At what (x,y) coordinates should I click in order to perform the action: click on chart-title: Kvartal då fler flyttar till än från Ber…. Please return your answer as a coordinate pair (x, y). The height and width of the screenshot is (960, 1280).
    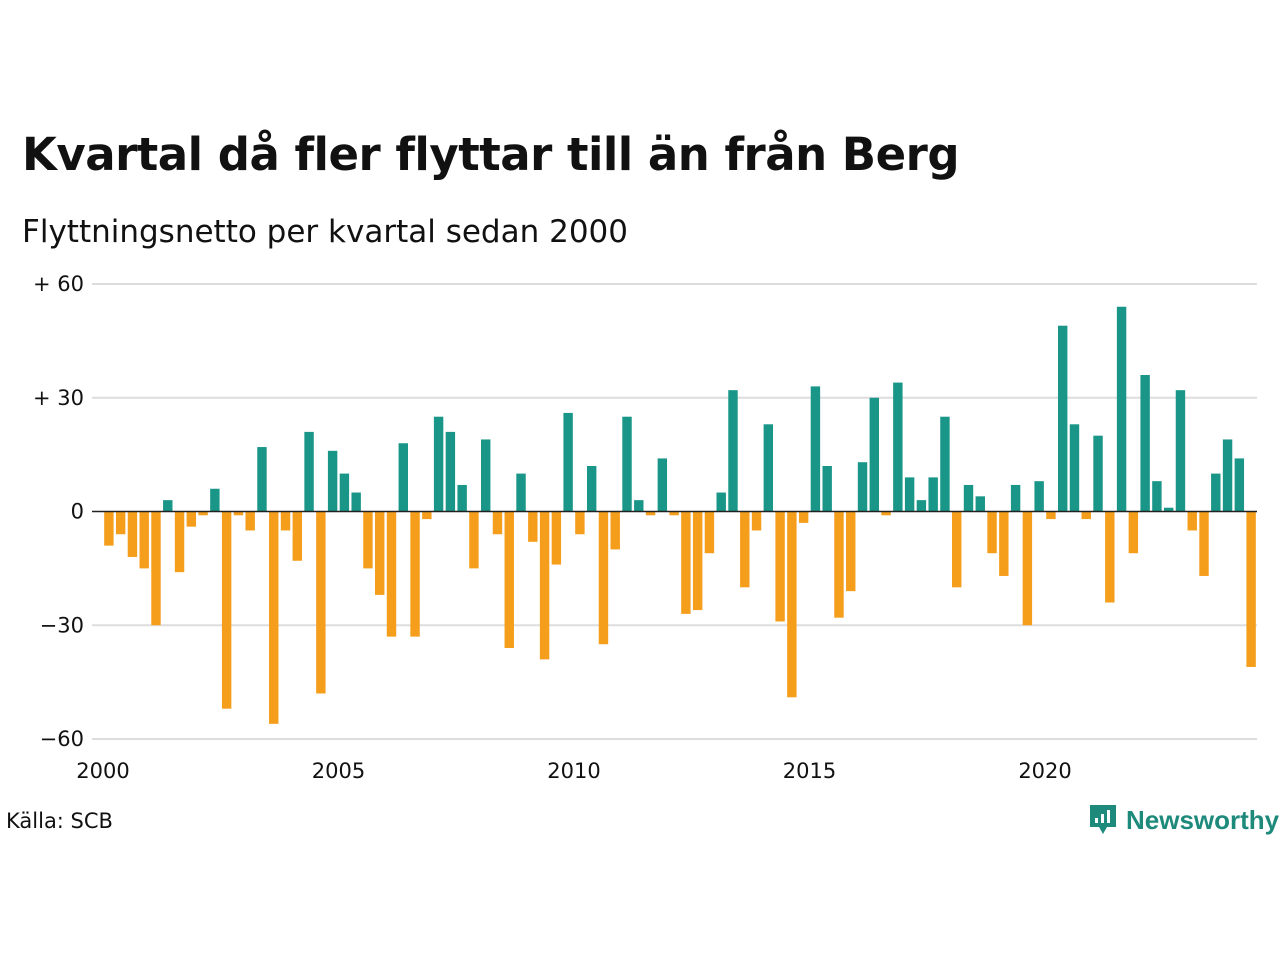
    Looking at the image, I should click on (491, 154).